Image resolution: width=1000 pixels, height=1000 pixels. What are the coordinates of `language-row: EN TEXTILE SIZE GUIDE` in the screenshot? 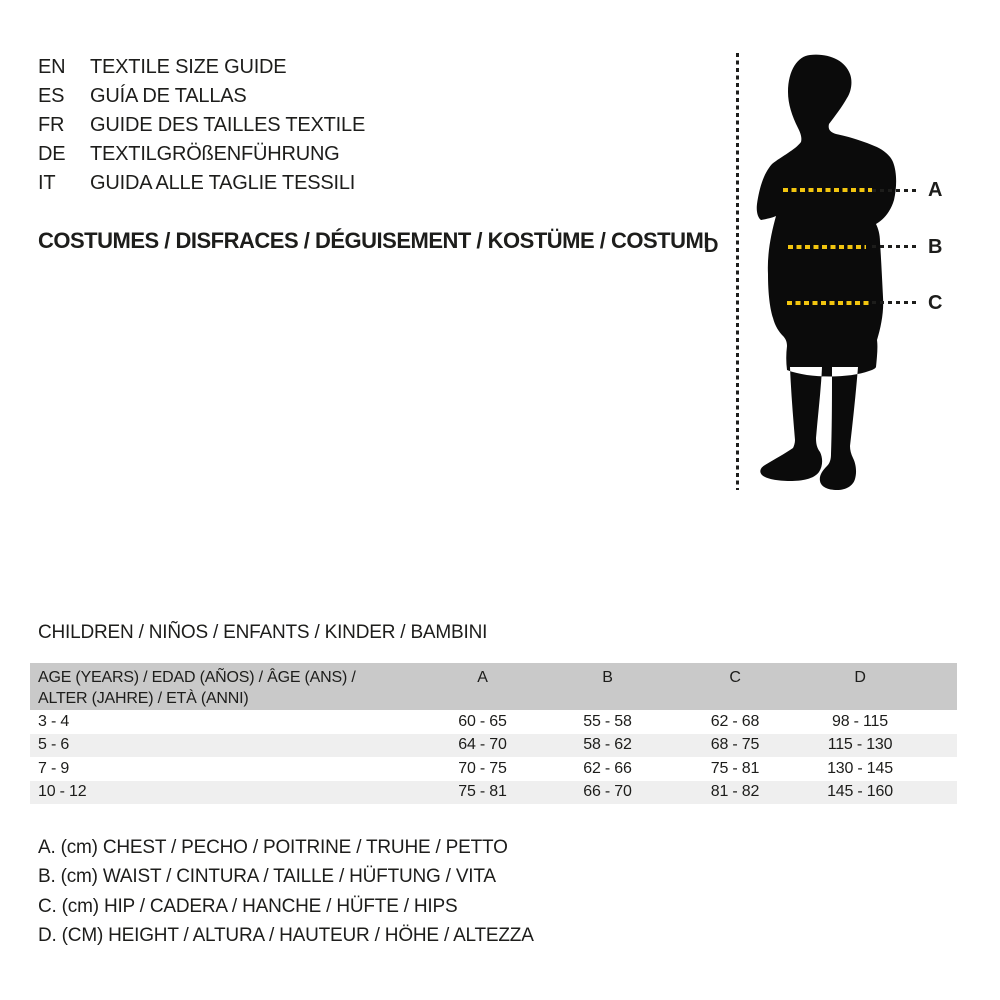 It's located at (201, 67).